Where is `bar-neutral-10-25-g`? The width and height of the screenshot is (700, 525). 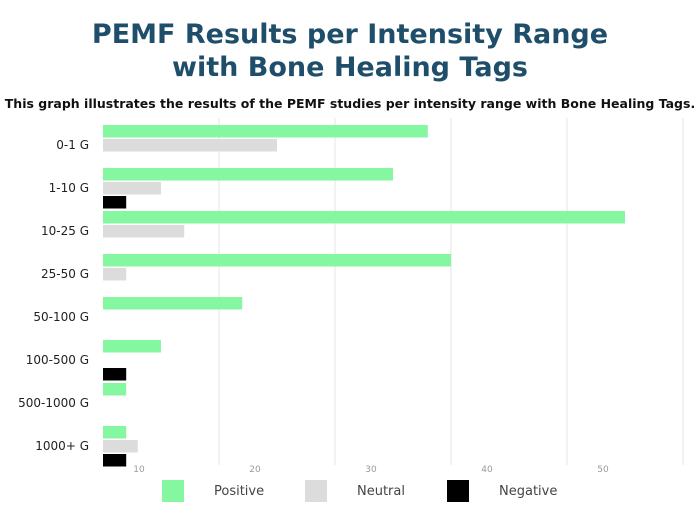 bar-neutral-10-25-g is located at coordinates (144, 231).